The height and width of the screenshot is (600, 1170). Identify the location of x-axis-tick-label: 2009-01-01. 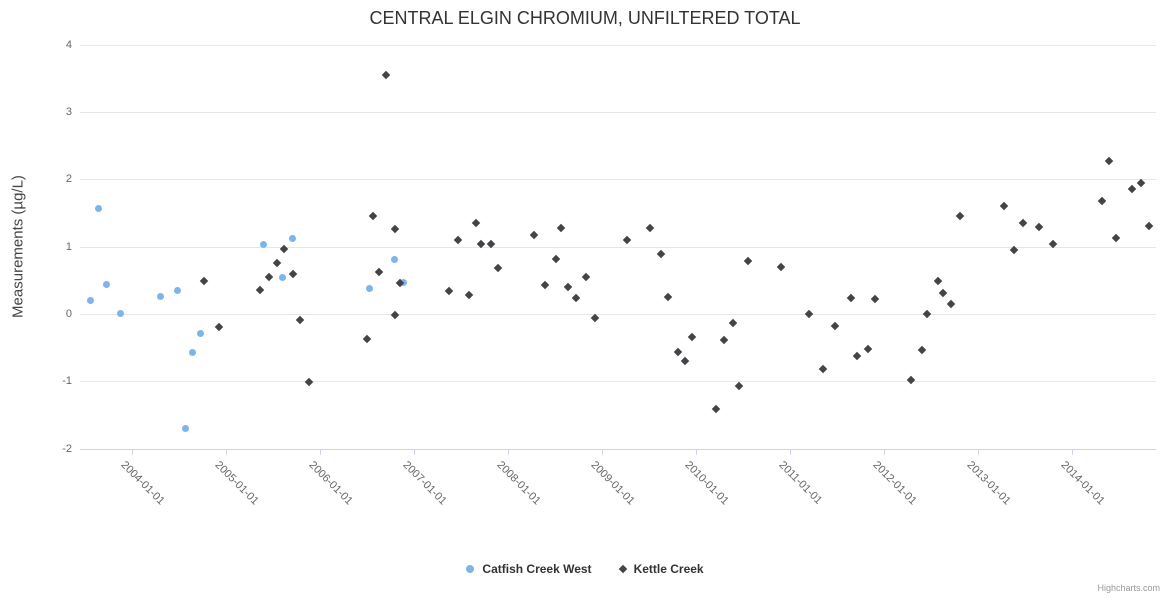
(612, 483).